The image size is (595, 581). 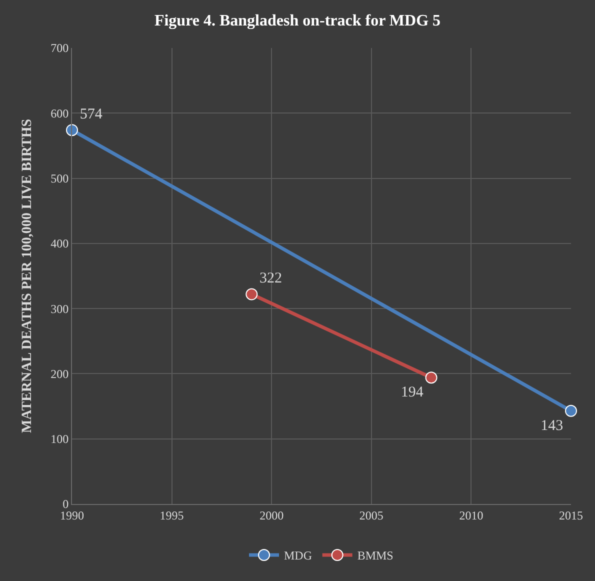 I want to click on y-tick-label: 400, so click(x=59, y=243).